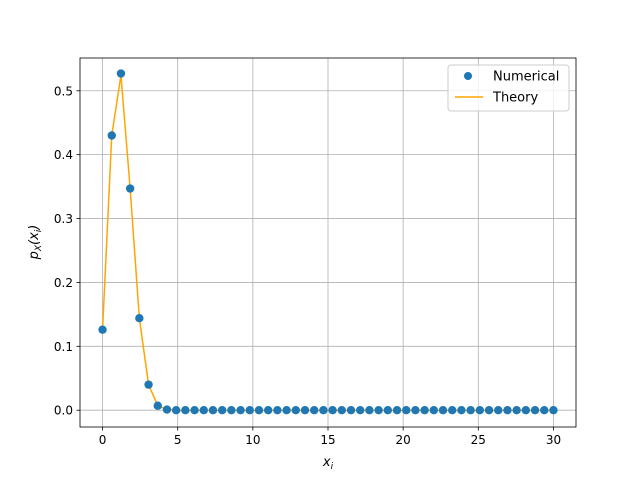 Image resolution: width=640 pixels, height=480 pixels. I want to click on legend-numerical-marker, so click(468, 76).